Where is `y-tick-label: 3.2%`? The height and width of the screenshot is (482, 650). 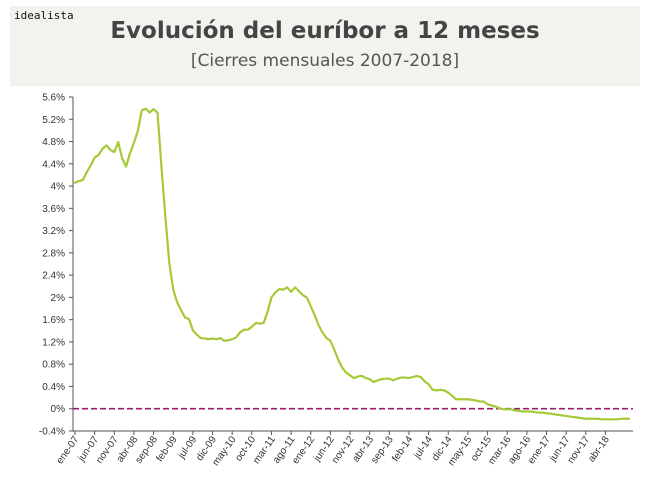 y-tick-label: 3.2% is located at coordinates (53, 231).